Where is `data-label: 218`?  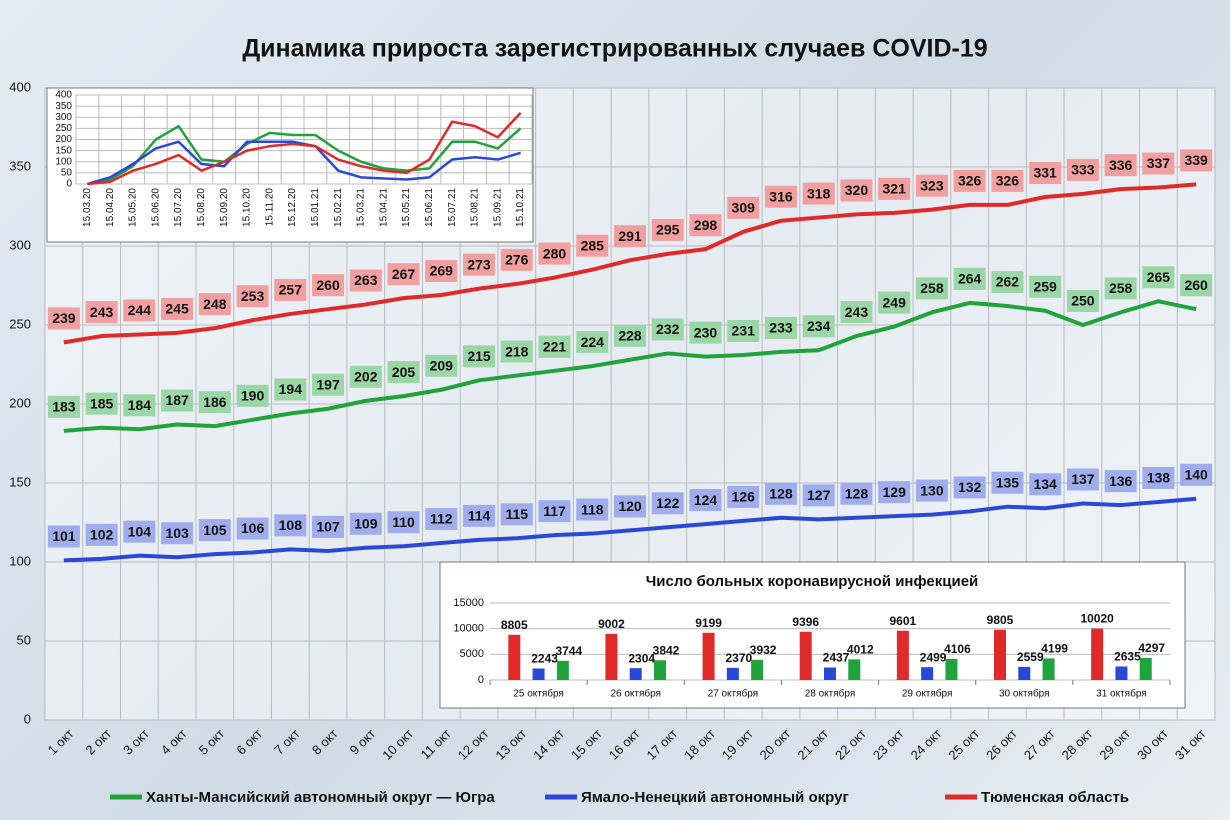
data-label: 218 is located at coordinates (517, 351).